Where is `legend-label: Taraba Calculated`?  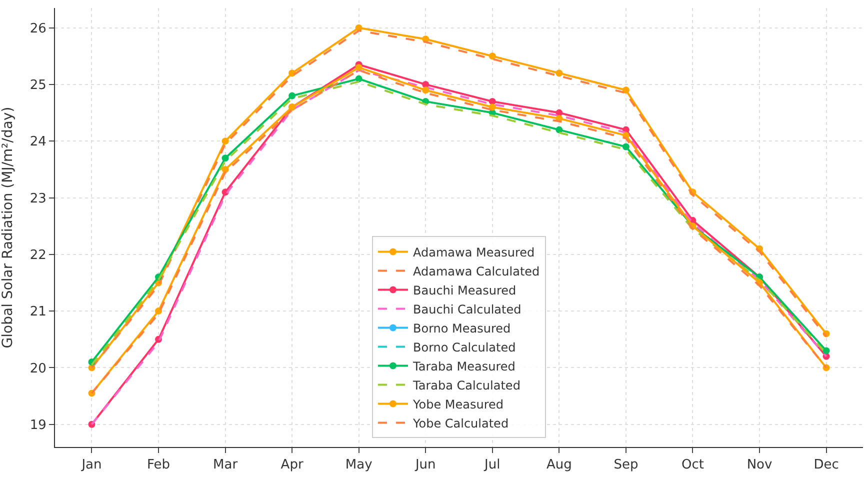
legend-label: Taraba Calculated is located at coordinates (466, 385).